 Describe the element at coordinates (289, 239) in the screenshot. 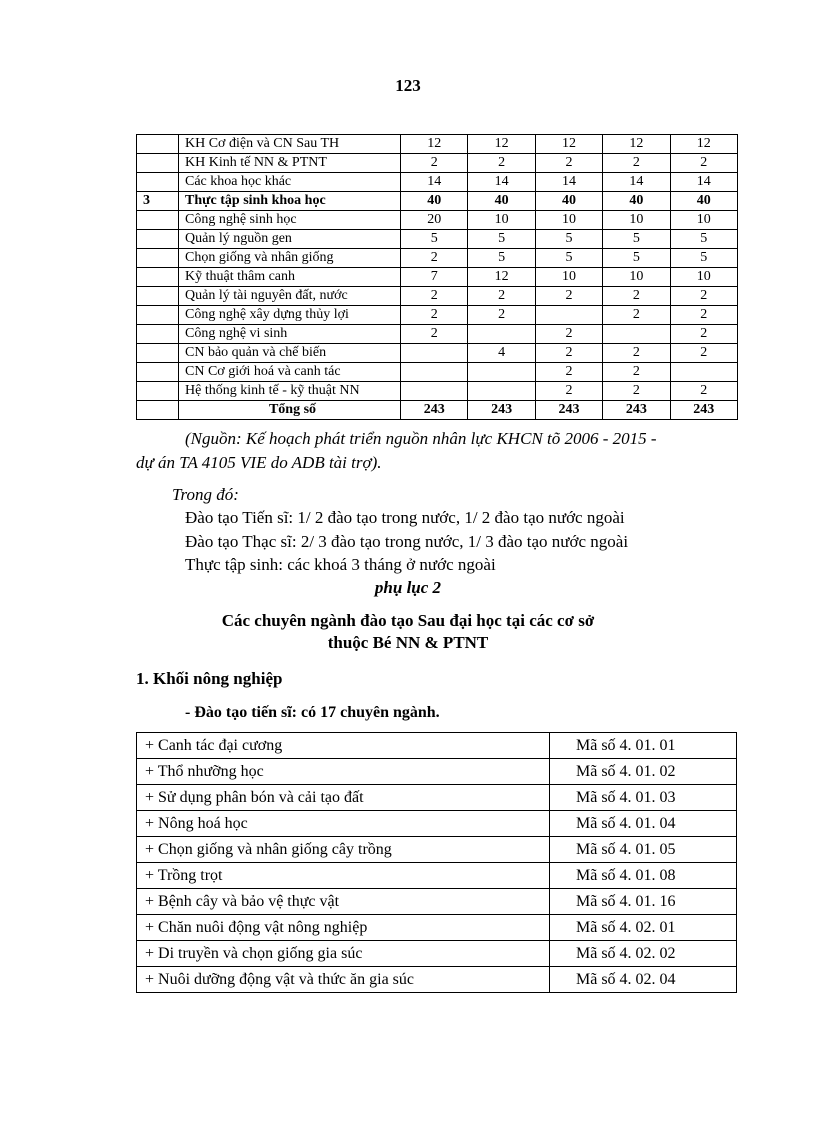

I see `row-name: Quản lý nguồn gen` at that location.